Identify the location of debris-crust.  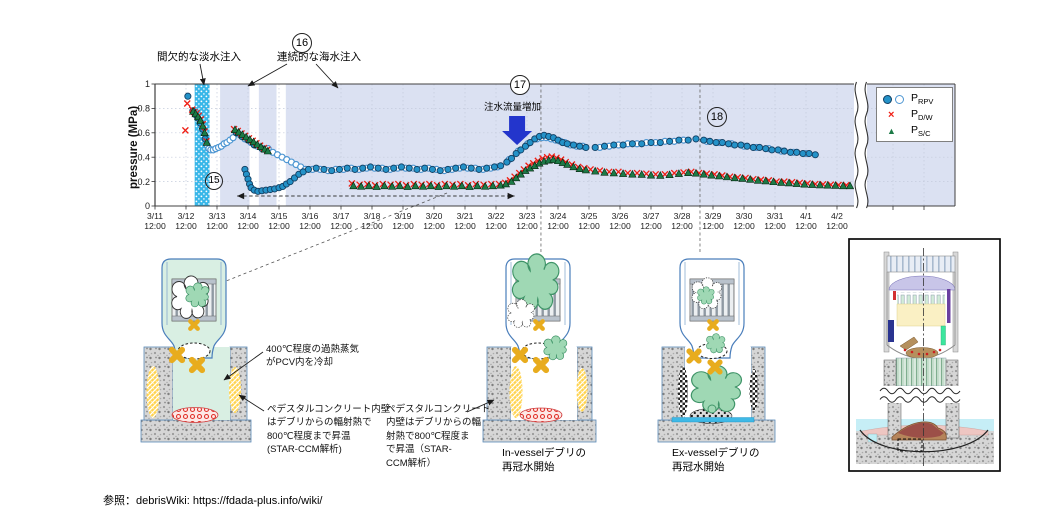
(921, 430).